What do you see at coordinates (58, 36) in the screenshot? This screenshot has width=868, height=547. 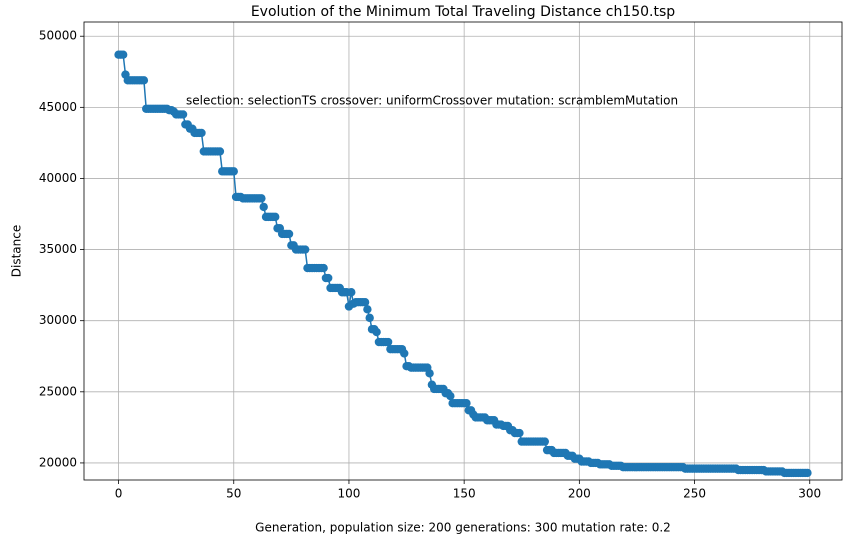 I see `y-tick-label: 50000` at bounding box center [58, 36].